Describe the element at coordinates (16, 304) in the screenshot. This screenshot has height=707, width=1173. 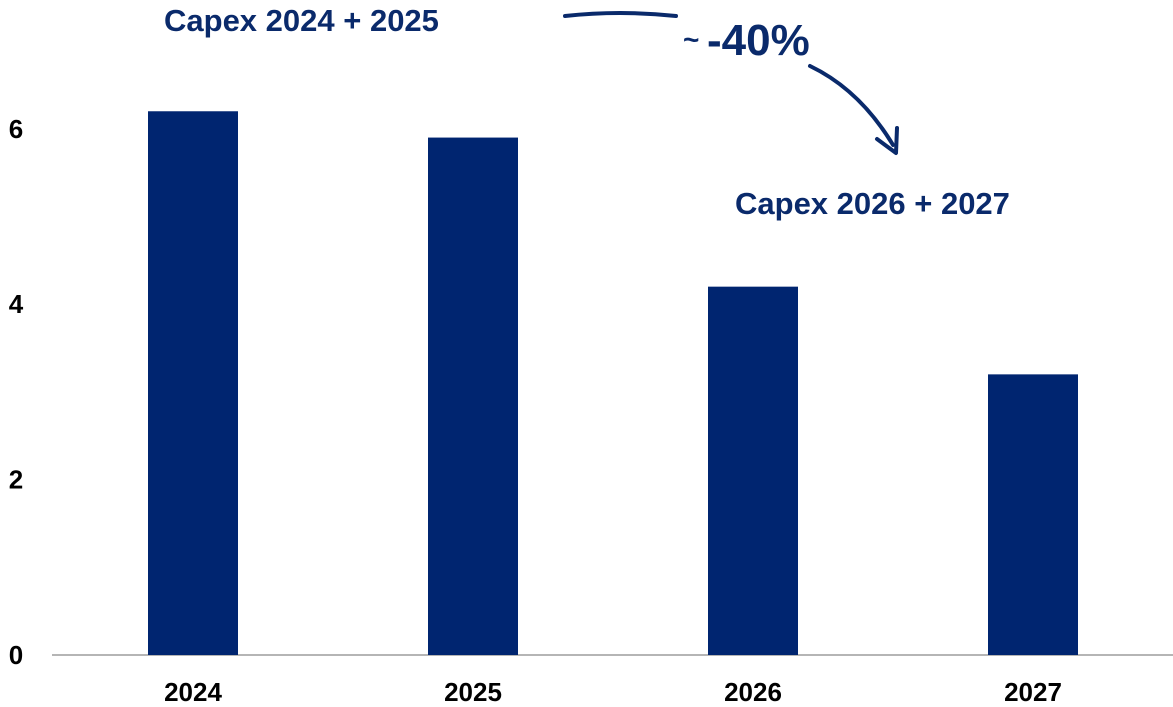
I see `y-tick-label-4: 4` at that location.